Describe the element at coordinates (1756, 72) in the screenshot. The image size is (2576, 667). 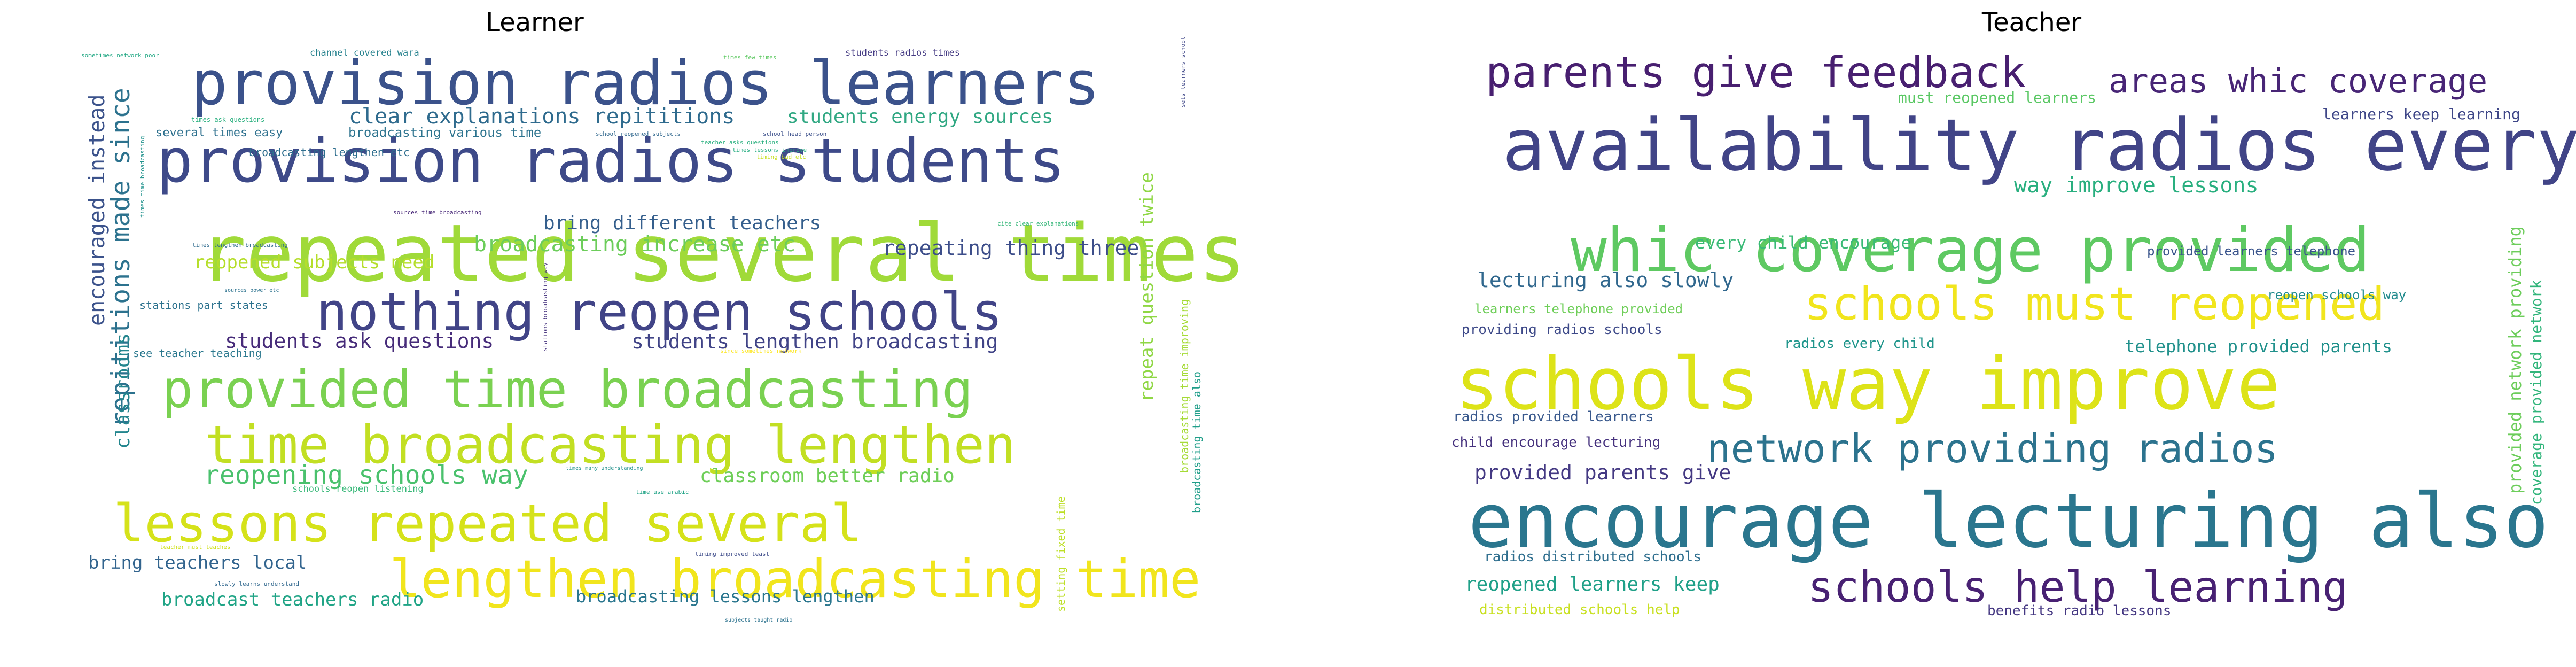
I see `teacher-phrase: parents give feedback` at that location.